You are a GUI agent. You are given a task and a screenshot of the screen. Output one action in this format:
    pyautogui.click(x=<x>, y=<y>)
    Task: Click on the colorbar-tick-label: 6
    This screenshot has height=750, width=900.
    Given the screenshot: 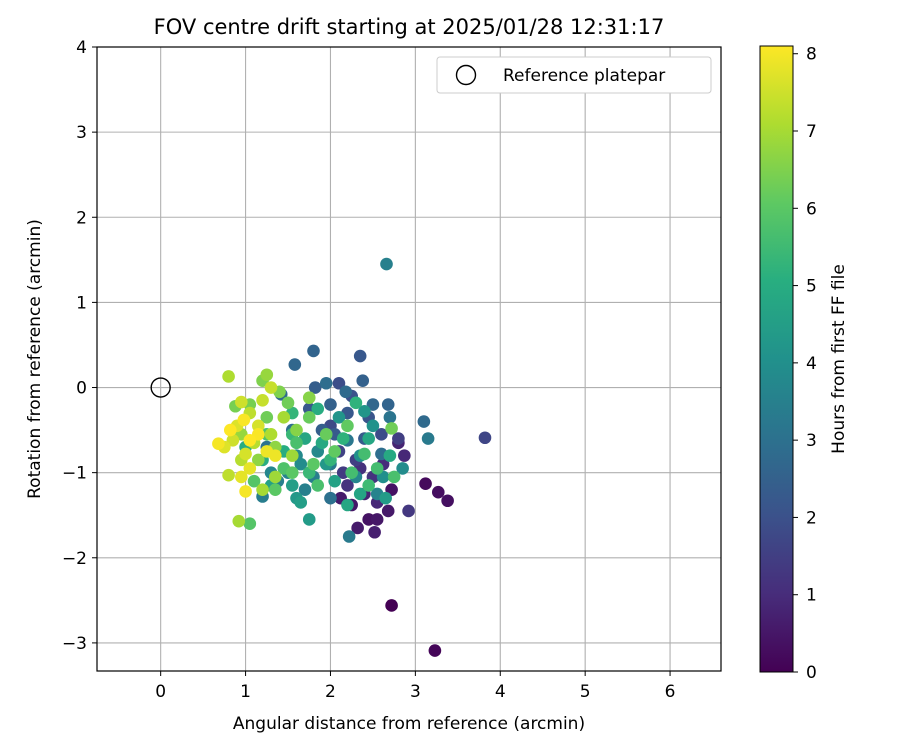 What is the action you would take?
    pyautogui.click(x=811, y=209)
    